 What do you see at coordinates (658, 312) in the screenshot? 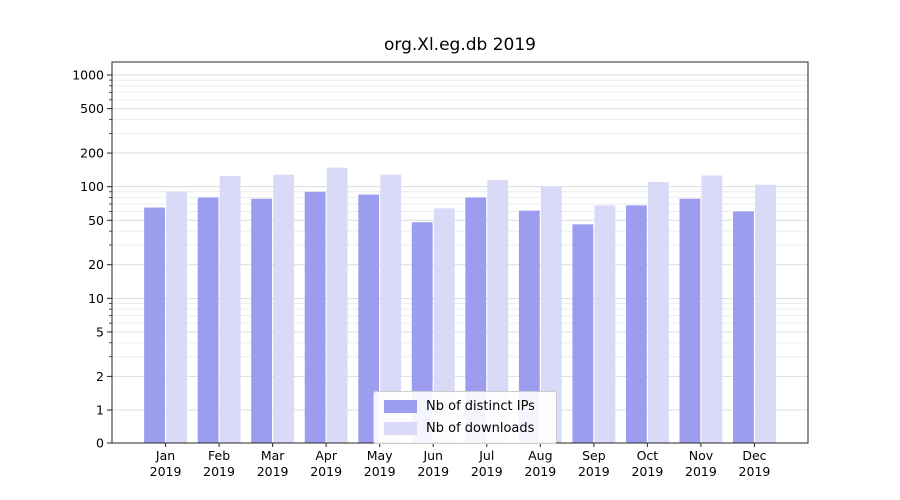
I see `bar-downloads-oct` at bounding box center [658, 312].